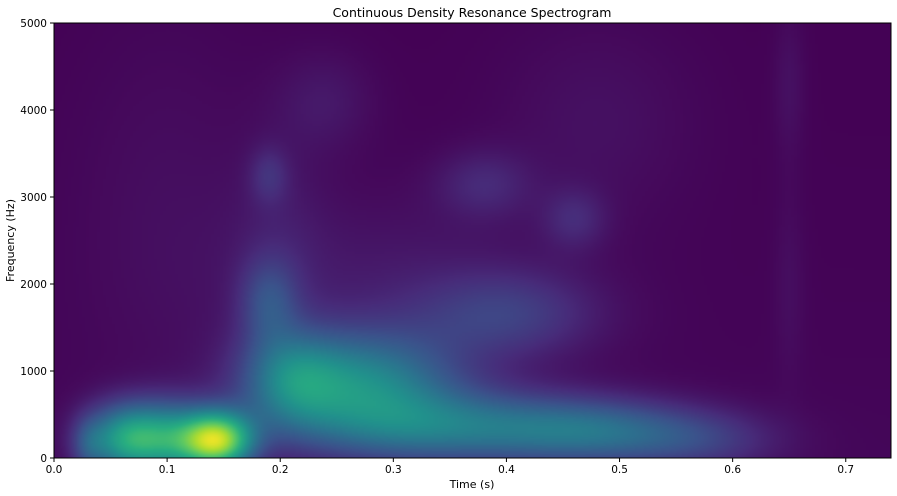  I want to click on y-tick-label: 4000, so click(33, 111).